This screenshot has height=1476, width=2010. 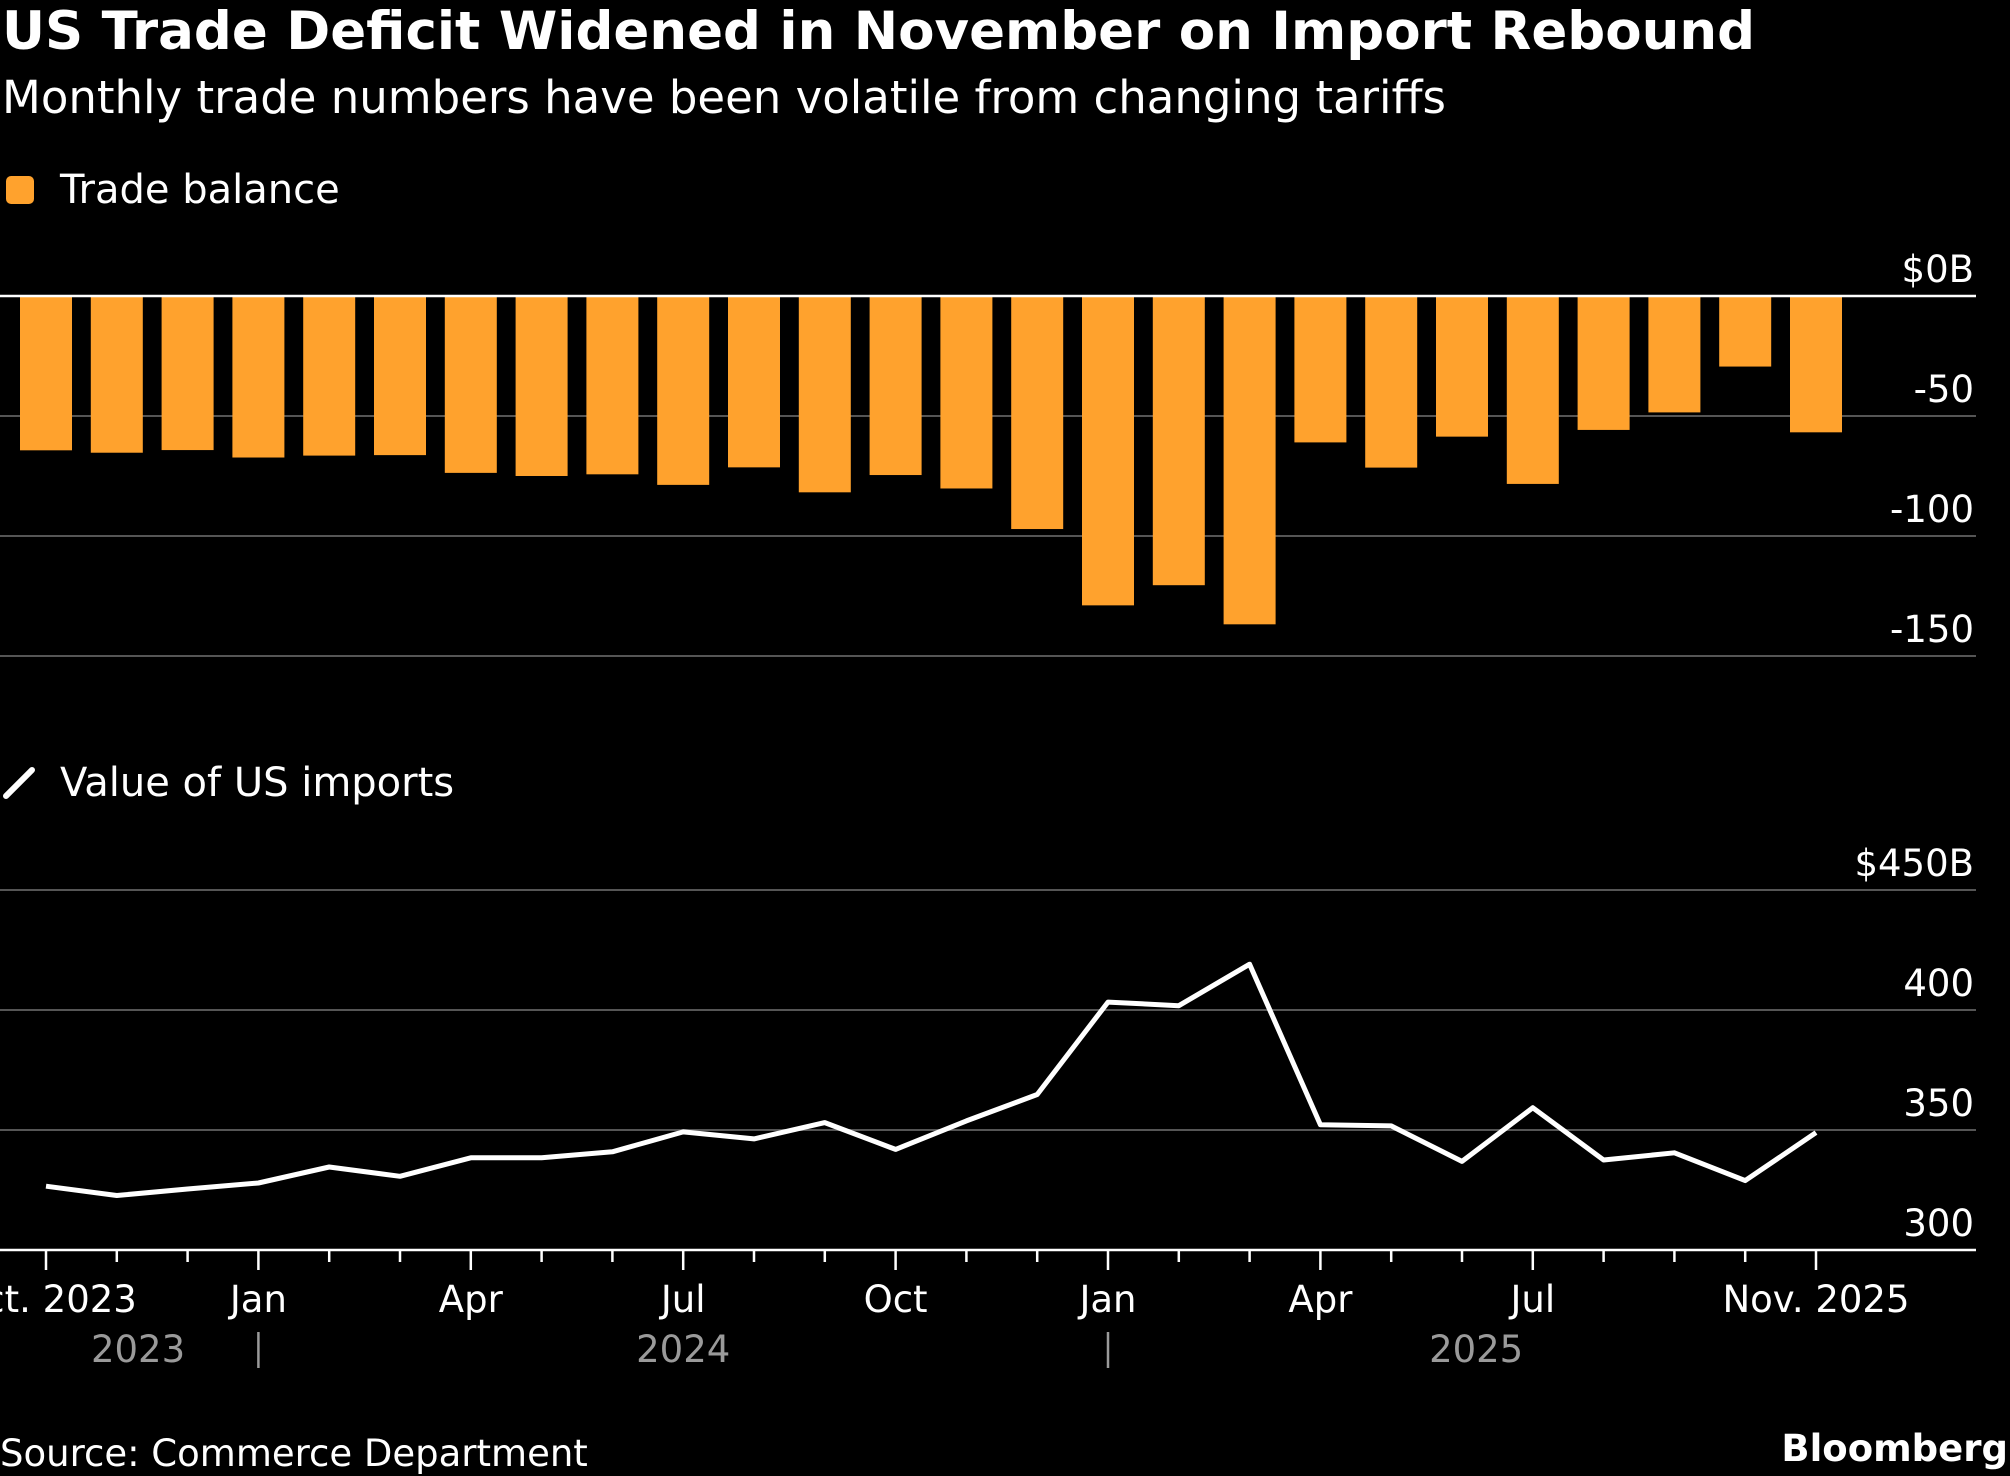 What do you see at coordinates (257, 783) in the screenshot?
I see `line-legend-label: Value of US imports` at bounding box center [257, 783].